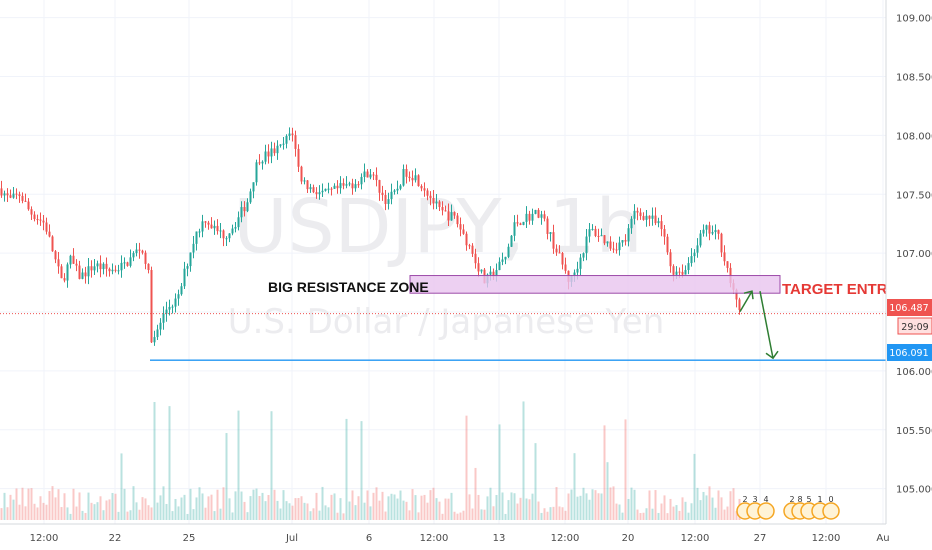  I want to click on x-tick-label: 22, so click(115, 538).